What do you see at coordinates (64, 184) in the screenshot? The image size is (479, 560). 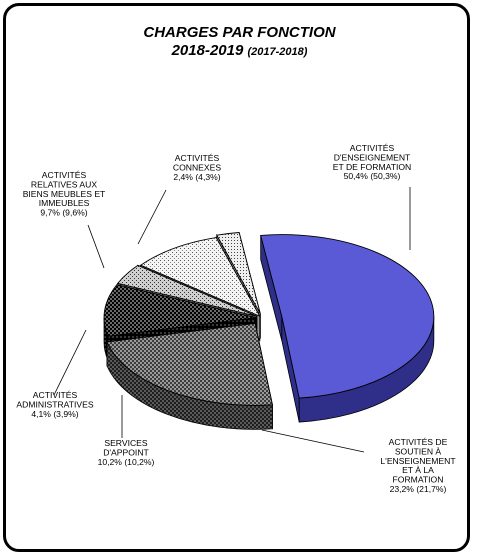 I see `slice-label-line: RELATIVES AUX` at bounding box center [64, 184].